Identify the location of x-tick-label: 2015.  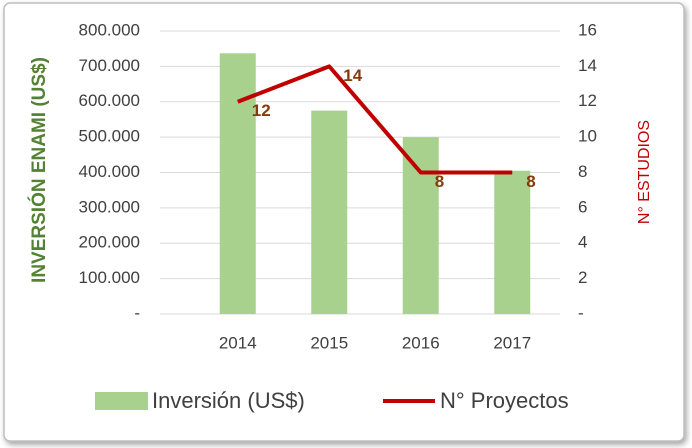
(329, 342).